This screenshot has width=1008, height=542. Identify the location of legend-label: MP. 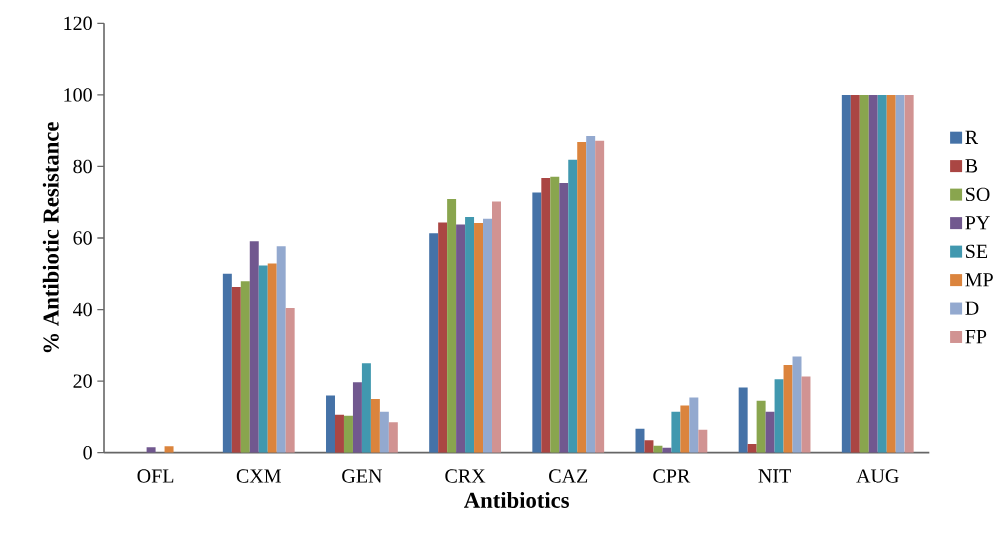
(979, 280).